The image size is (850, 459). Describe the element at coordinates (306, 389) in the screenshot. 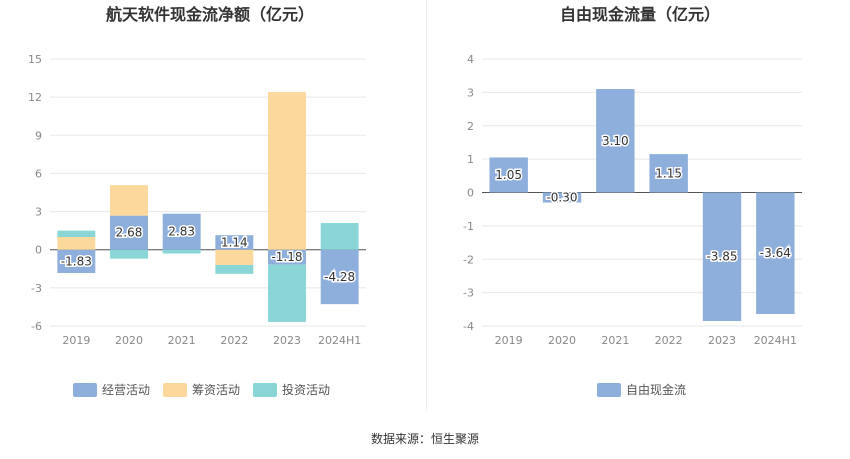

I see `legend-label: 投资活动` at that location.